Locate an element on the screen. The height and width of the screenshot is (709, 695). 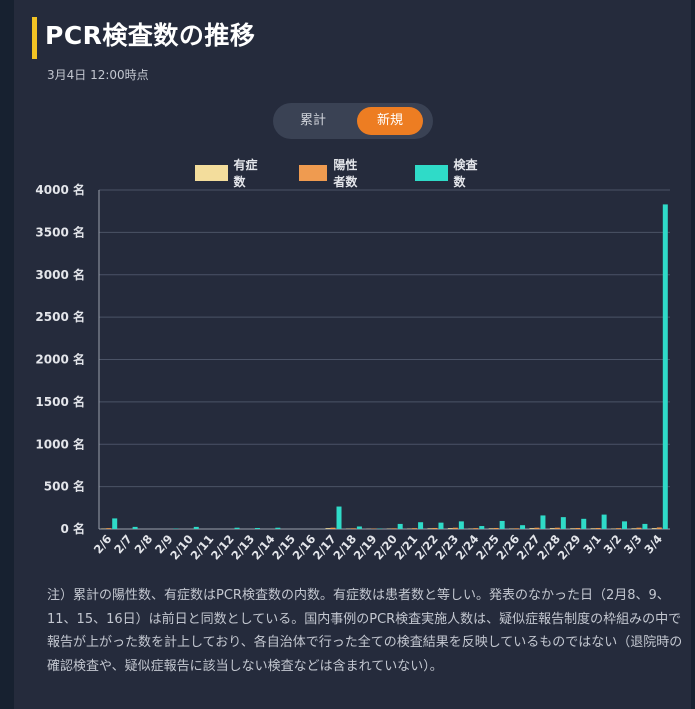
legend-item-tests: 検査数 is located at coordinates (447, 173).